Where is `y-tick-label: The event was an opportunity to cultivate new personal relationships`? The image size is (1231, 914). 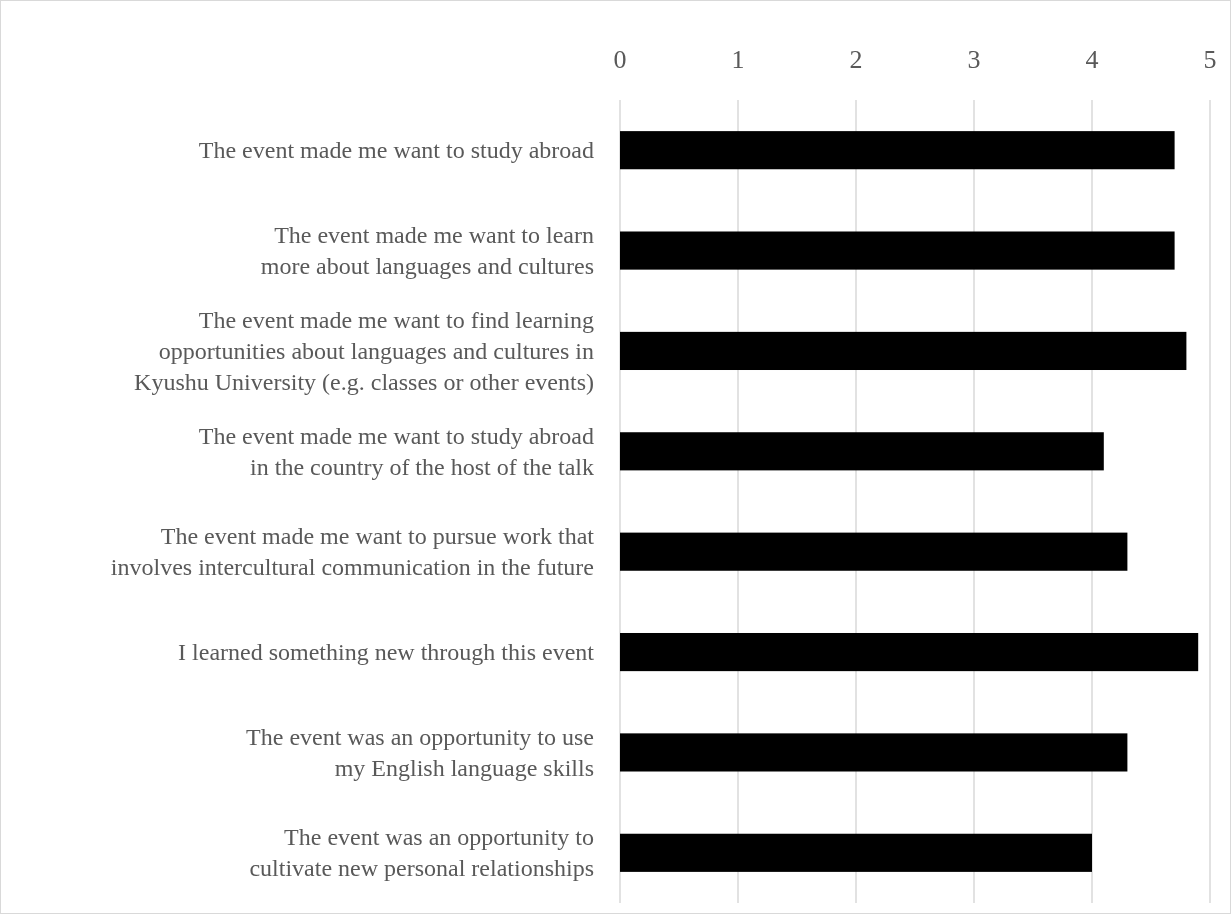 y-tick-label: The event was an opportunity to cultivate new personal relationships is located at coordinates (421, 853).